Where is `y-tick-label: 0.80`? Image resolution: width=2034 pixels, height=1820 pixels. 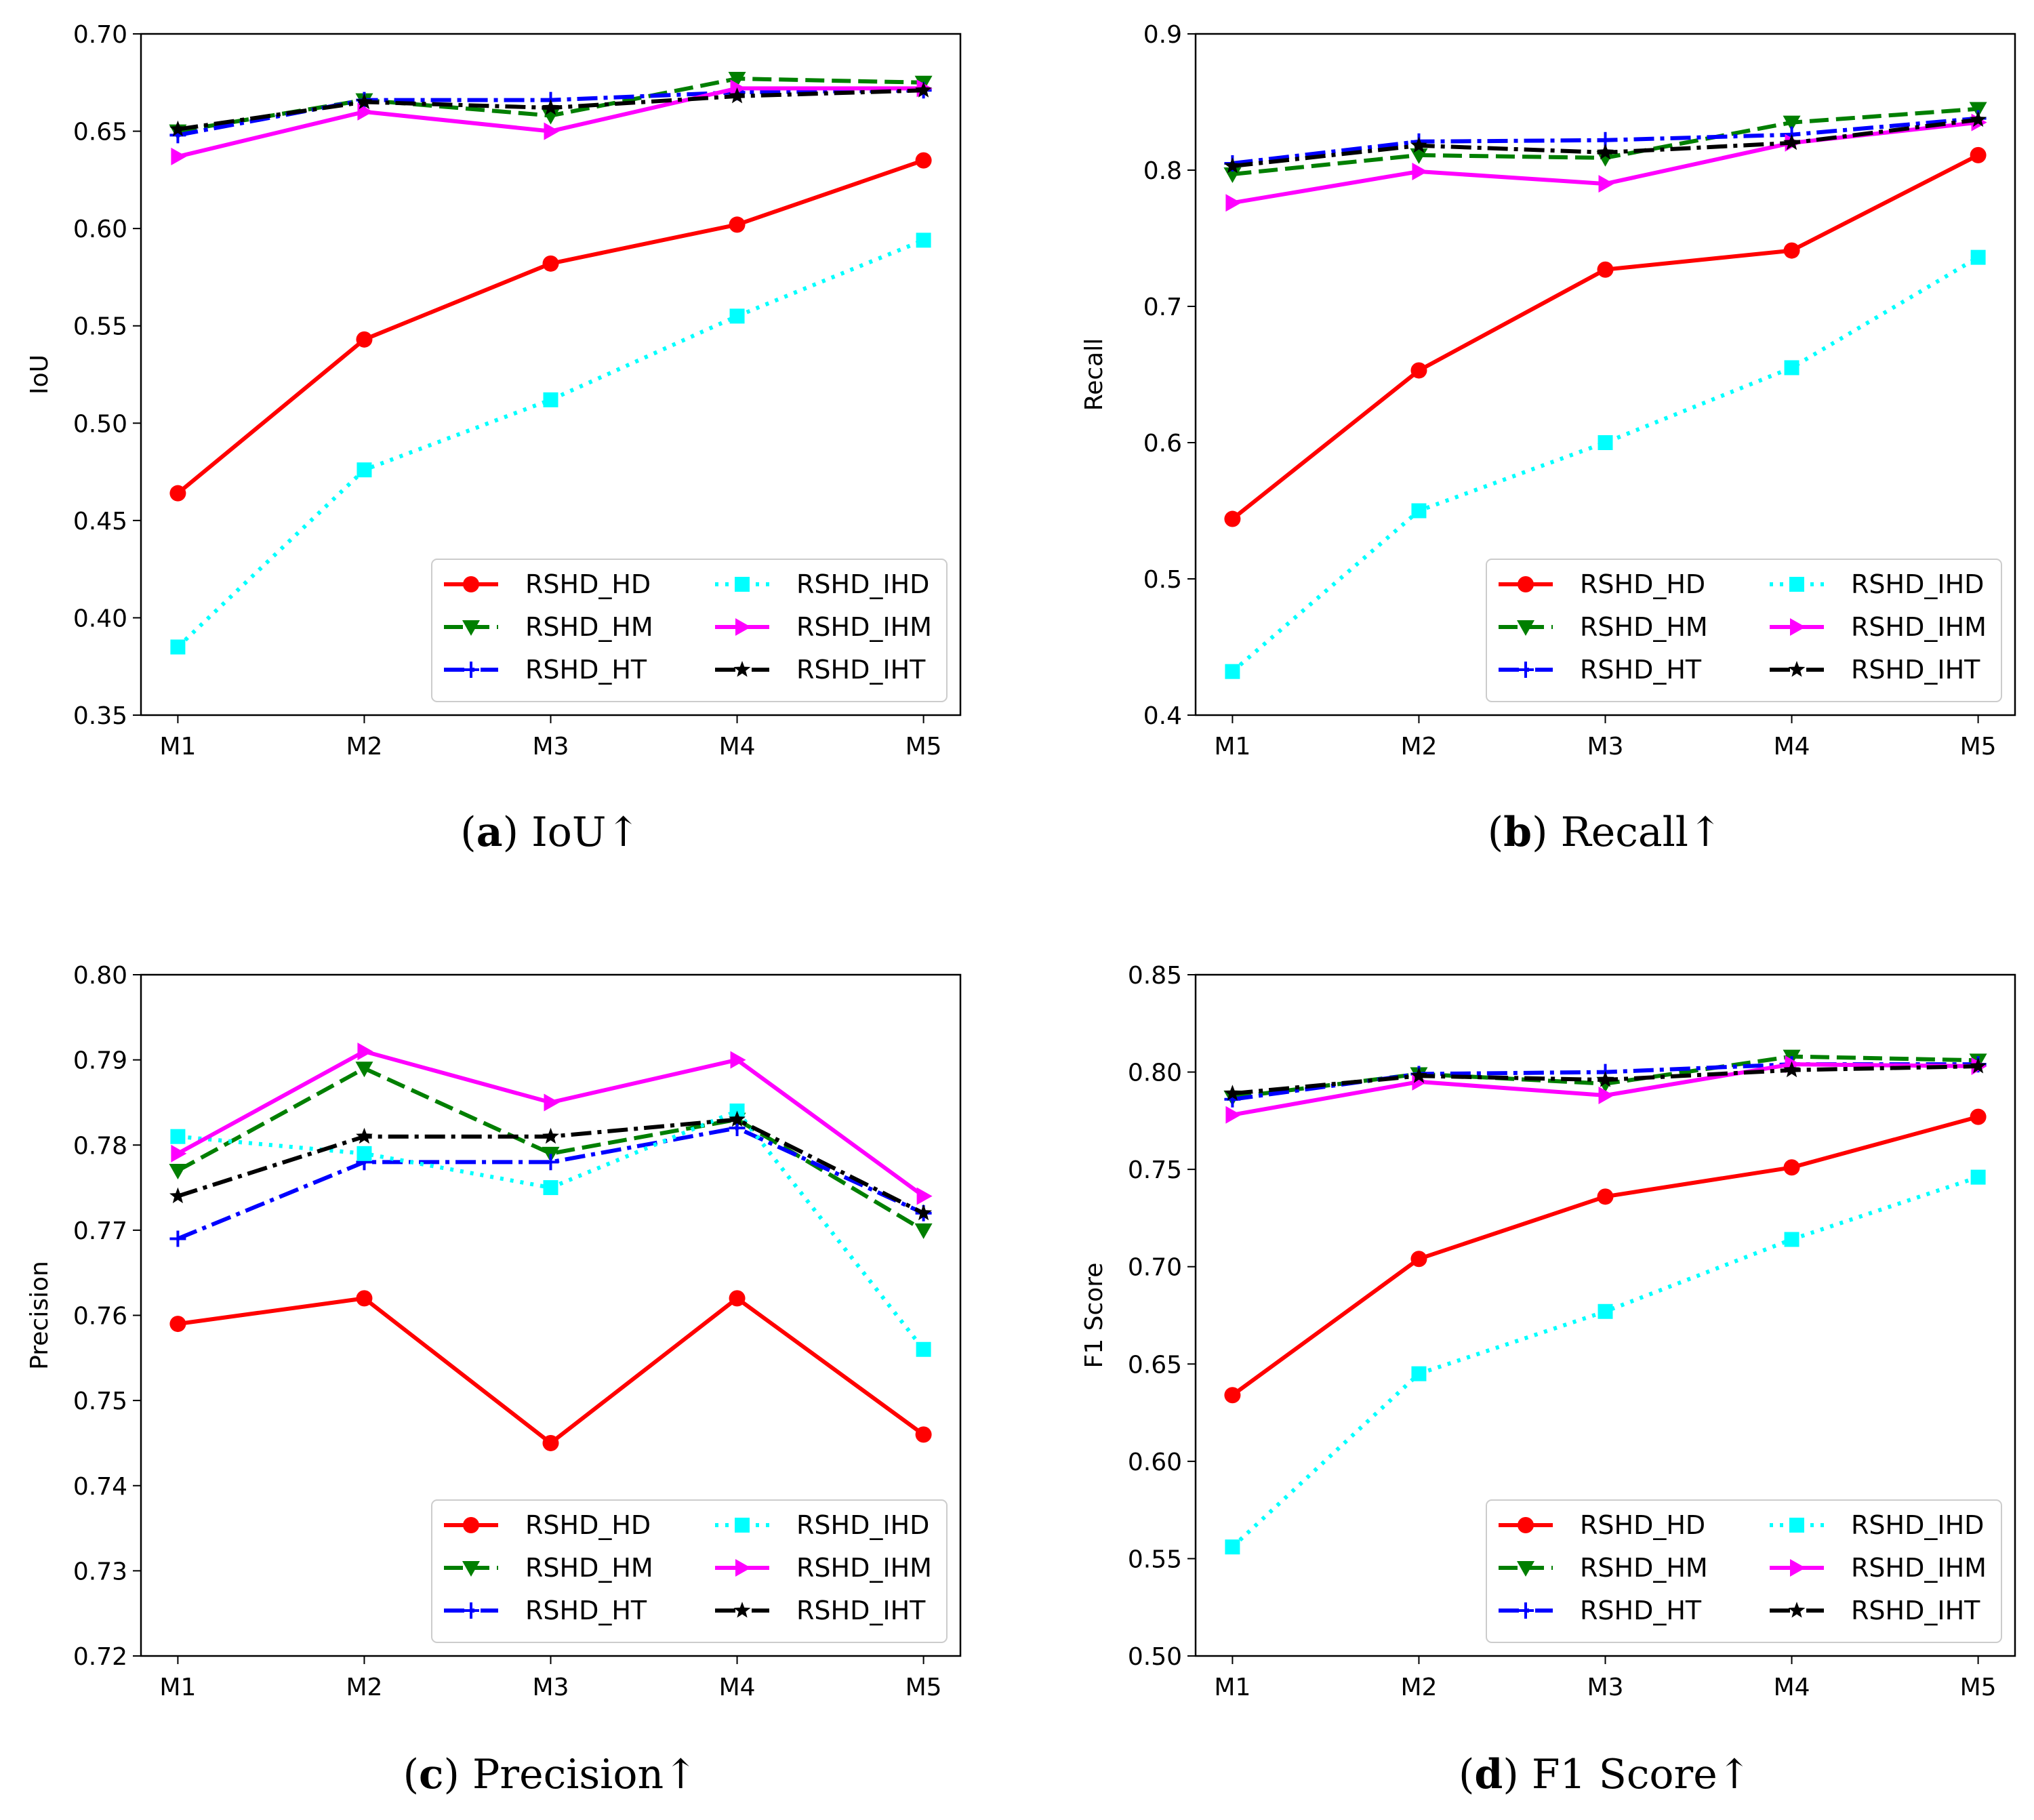
y-tick-label: 0.80 is located at coordinates (100, 976).